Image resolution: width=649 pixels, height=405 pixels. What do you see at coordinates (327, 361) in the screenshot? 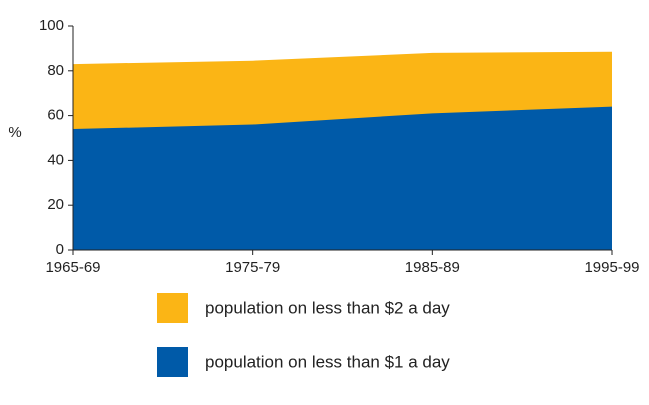
I see `legend-label: population on less than $1 a day` at bounding box center [327, 361].